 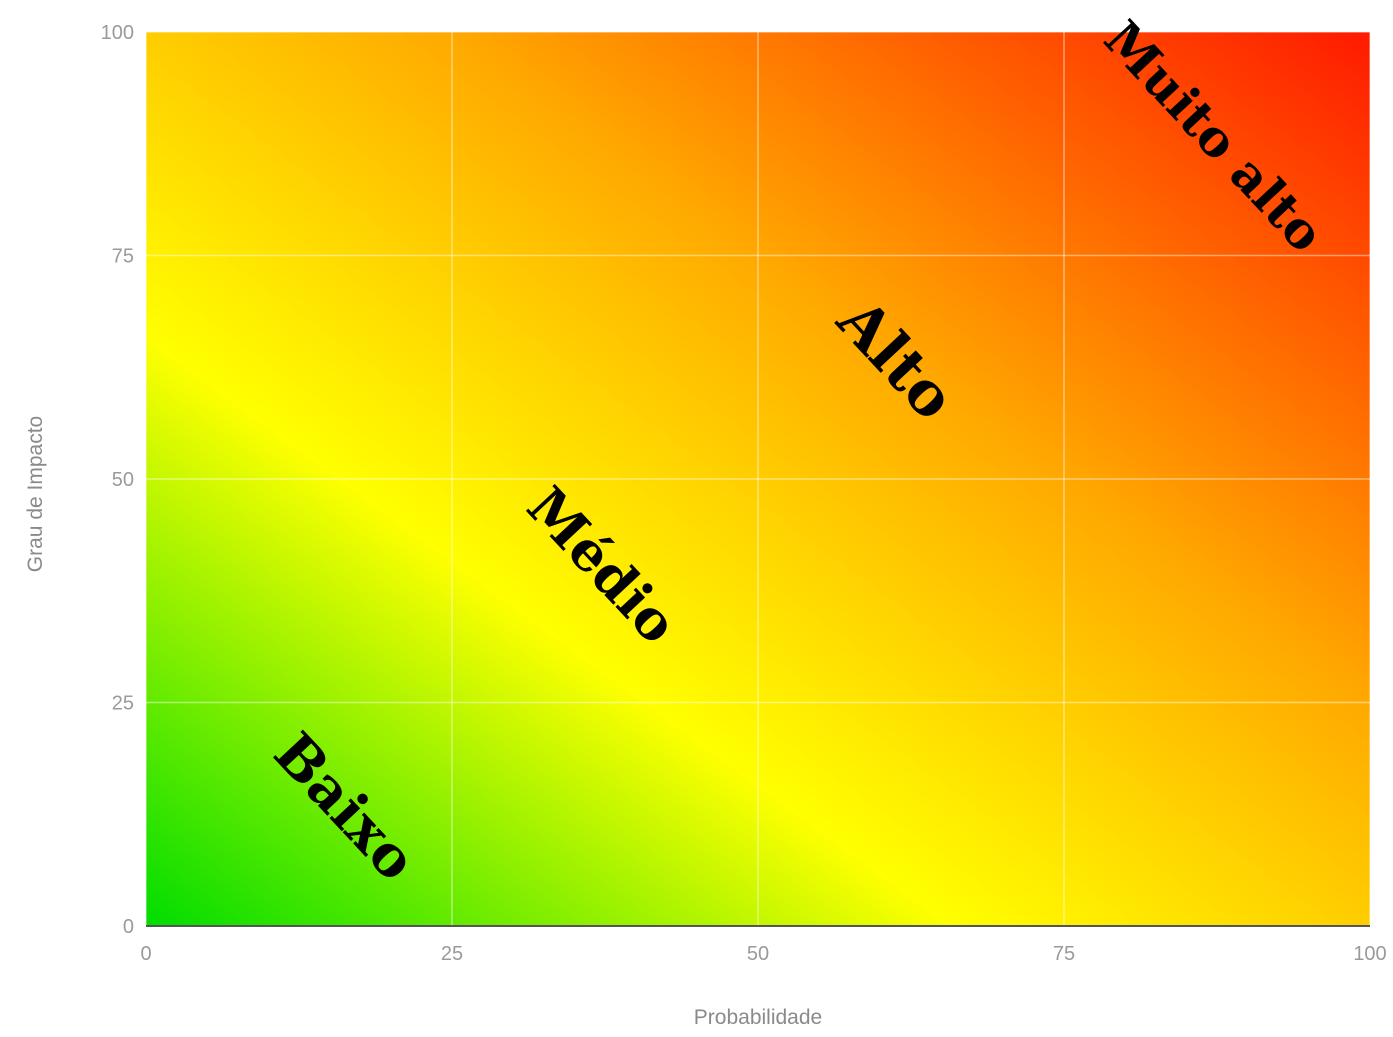 What do you see at coordinates (1369, 954) in the screenshot?
I see `x-tick-label: 100` at bounding box center [1369, 954].